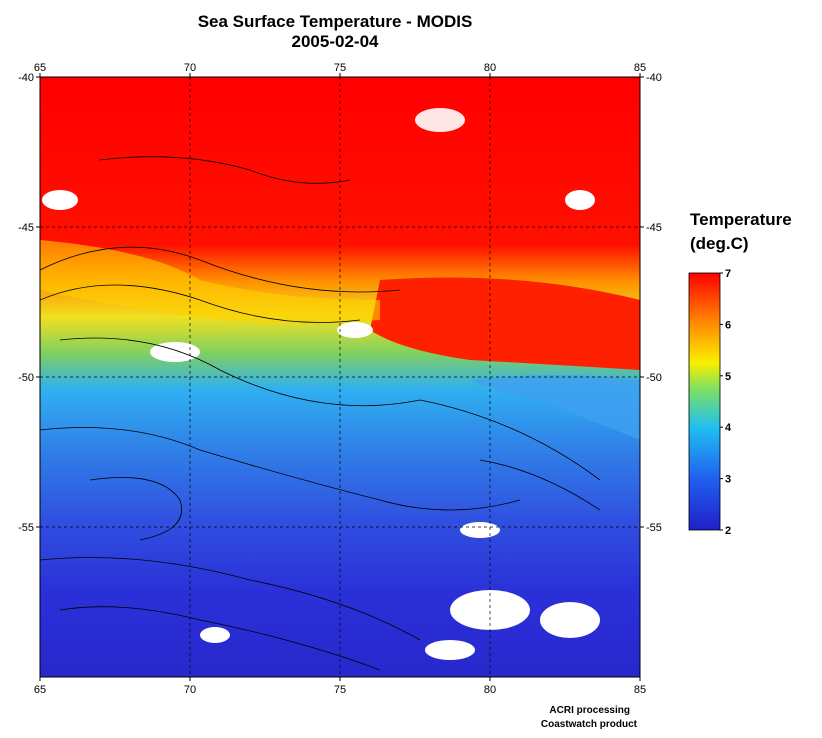  What do you see at coordinates (704, 401) in the screenshot?
I see `colorbar` at bounding box center [704, 401].